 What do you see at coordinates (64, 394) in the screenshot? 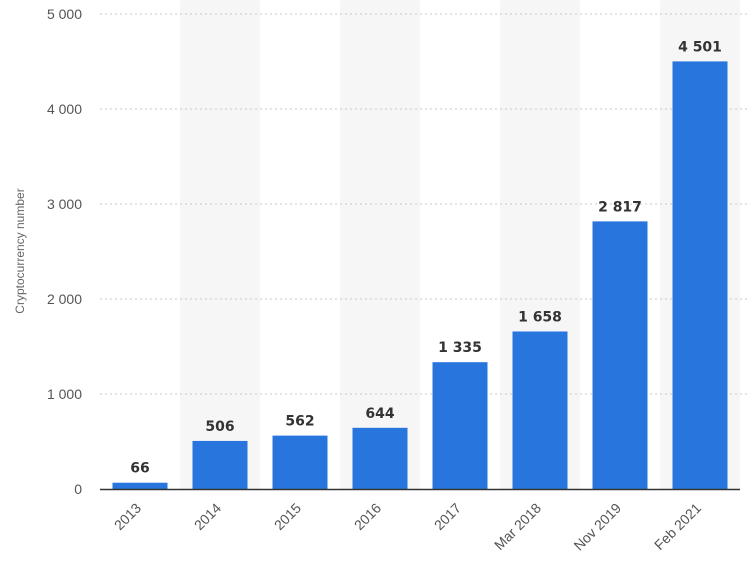
I see `y-tick-label: 1 000` at bounding box center [64, 394].